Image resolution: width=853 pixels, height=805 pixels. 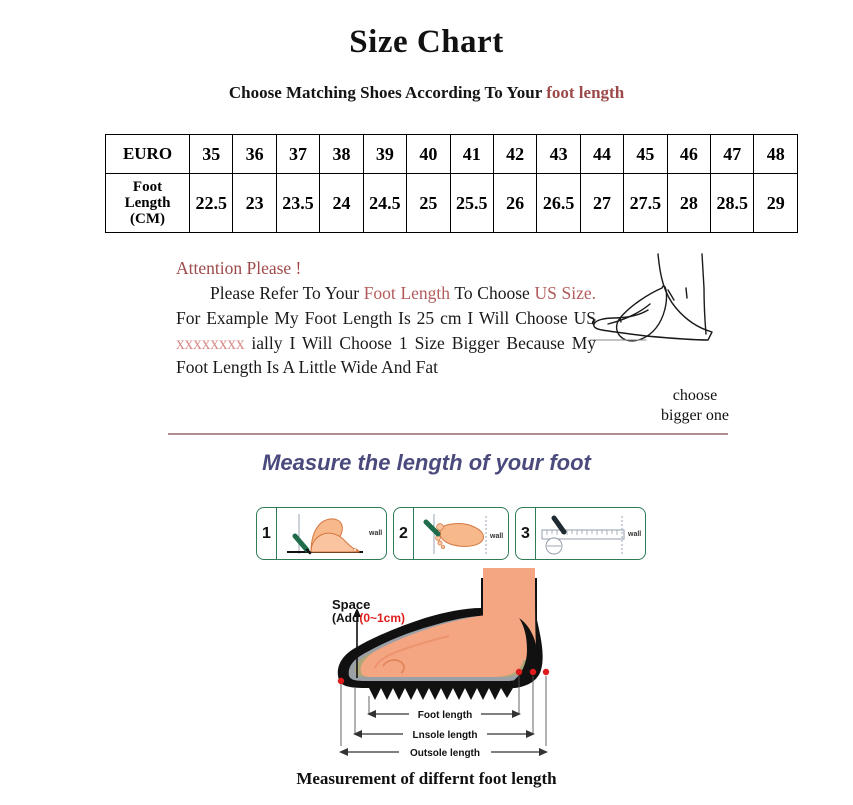 I want to click on row-header-euro: EURO, so click(x=147, y=154).